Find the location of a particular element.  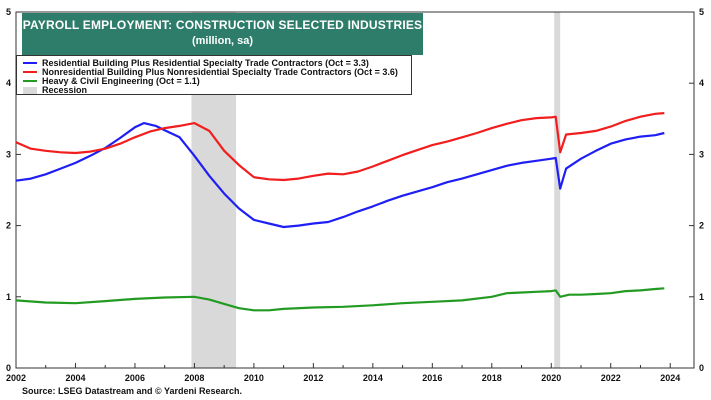

legend-item-heavy-civil: Heavy & Civil Engineering (Oct = 1.1) is located at coordinates (111, 81).